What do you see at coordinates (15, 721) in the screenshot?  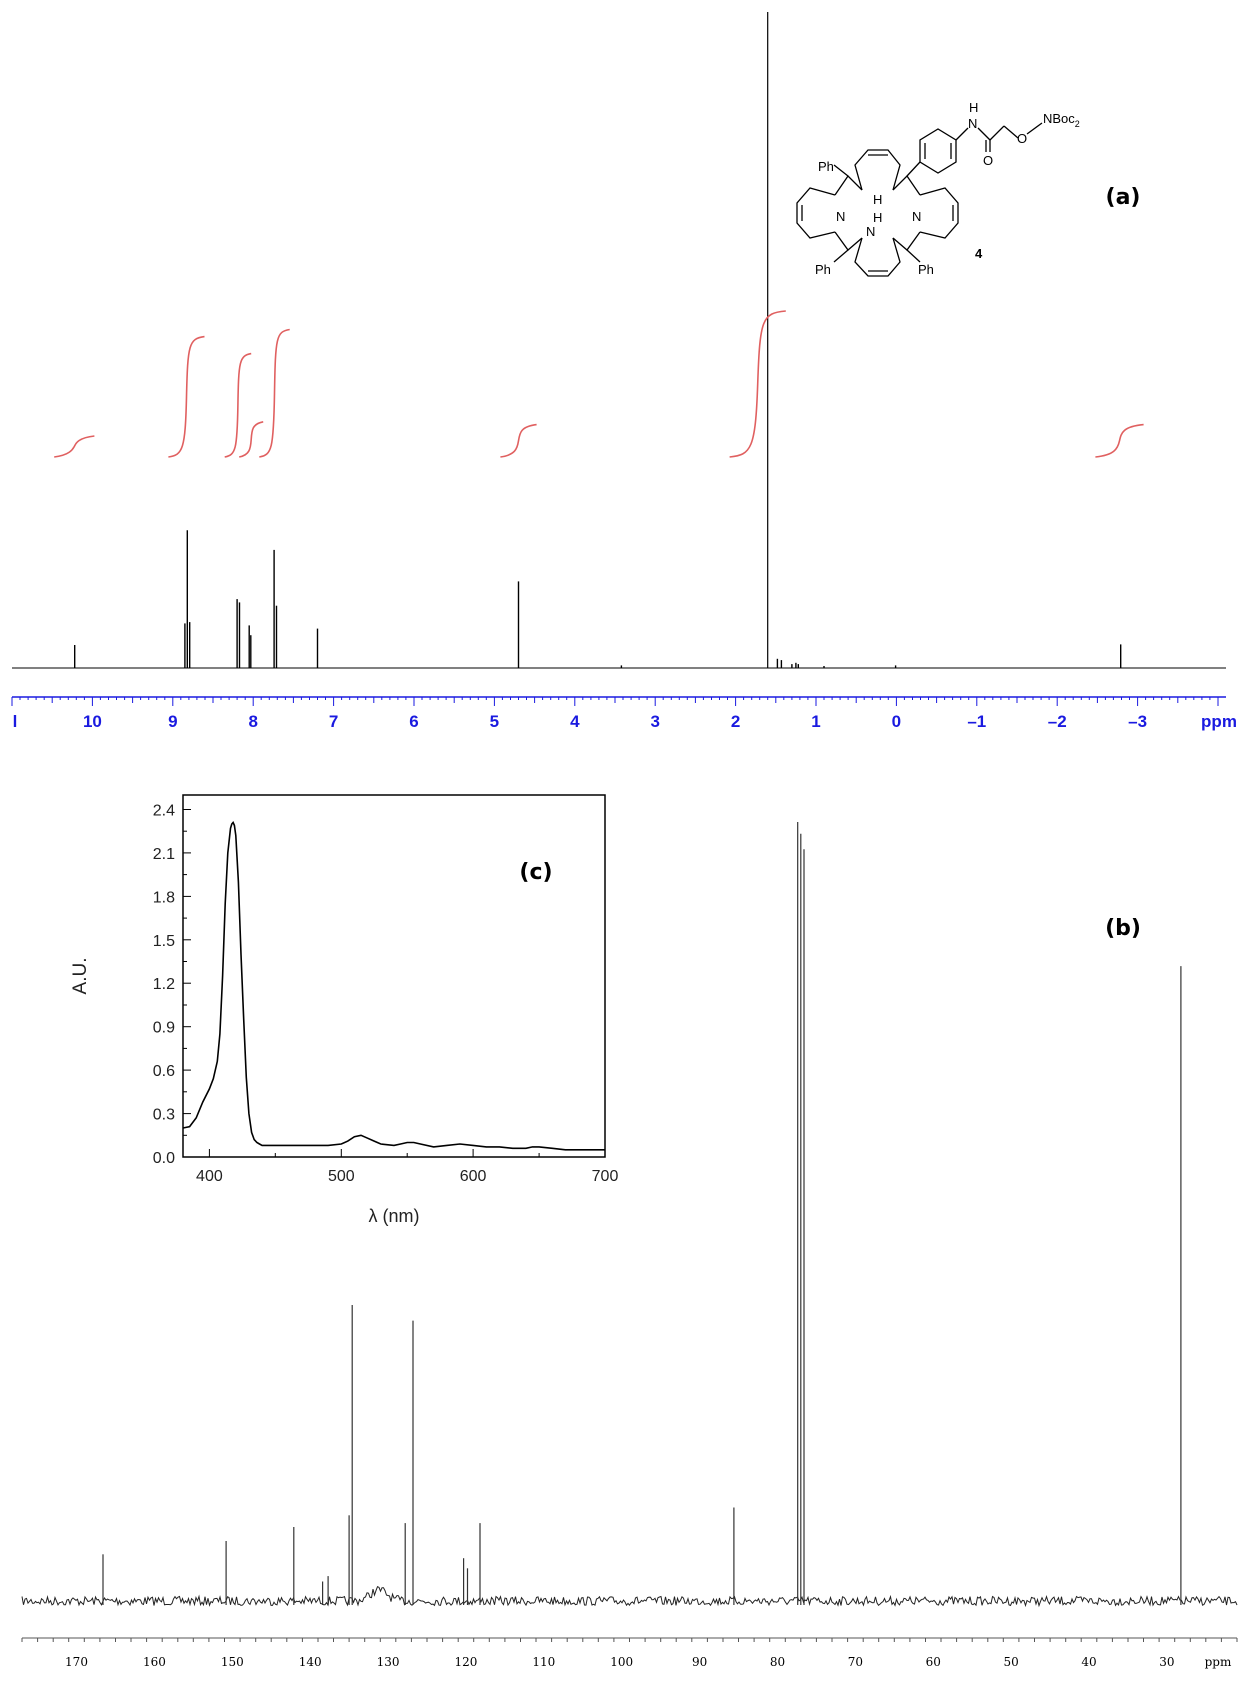 I see `h1-edge-tick-label: l` at bounding box center [15, 721].